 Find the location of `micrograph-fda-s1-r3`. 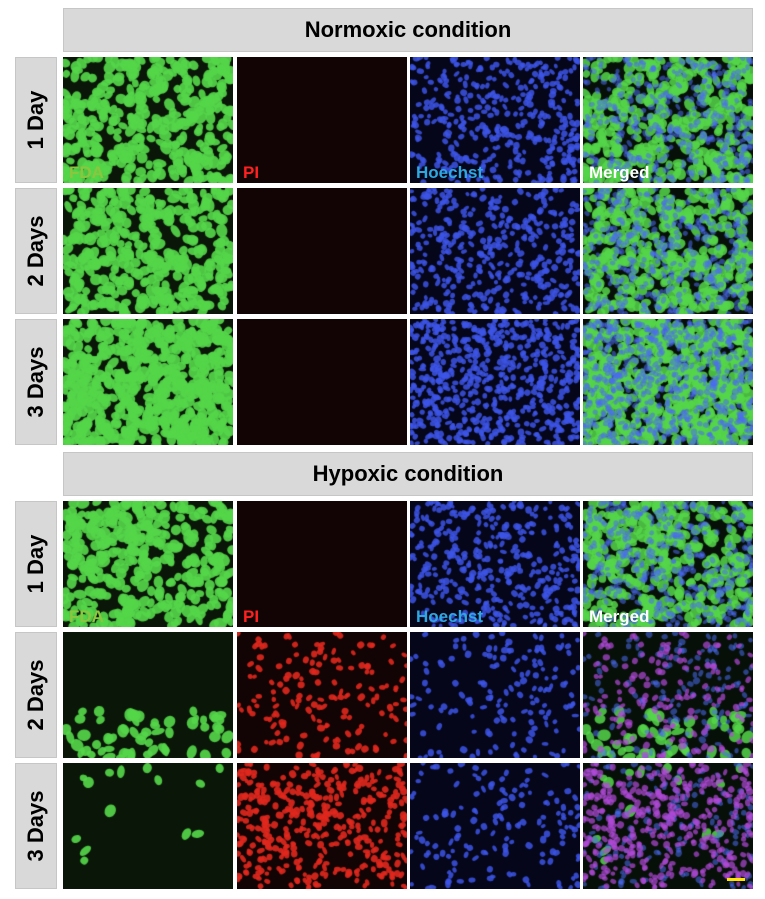

micrograph-fda-s1-r3 is located at coordinates (148, 382).